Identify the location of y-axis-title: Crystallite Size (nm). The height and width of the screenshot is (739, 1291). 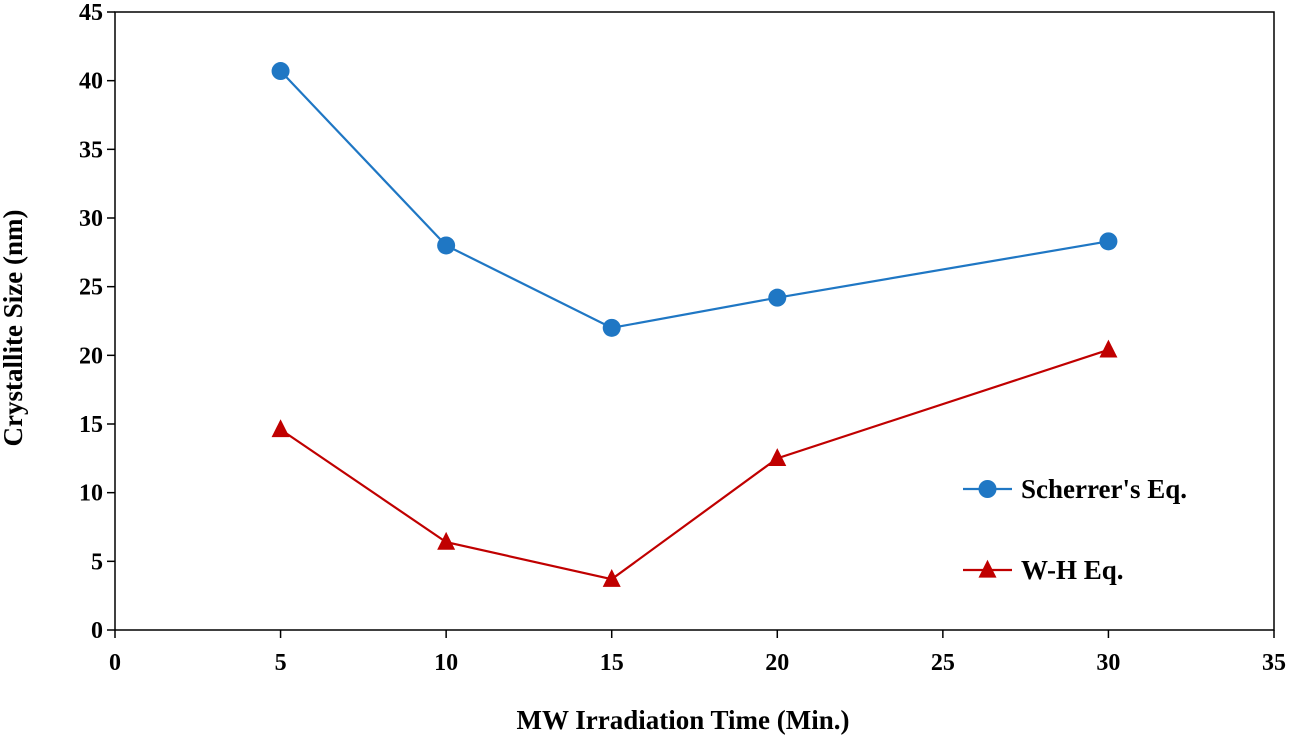
(14, 328).